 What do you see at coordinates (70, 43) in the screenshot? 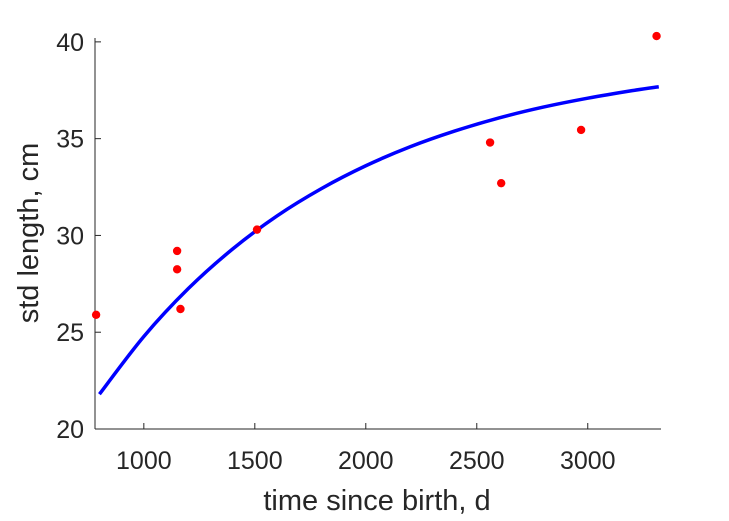
I see `y-tick-label-40: 40` at bounding box center [70, 43].